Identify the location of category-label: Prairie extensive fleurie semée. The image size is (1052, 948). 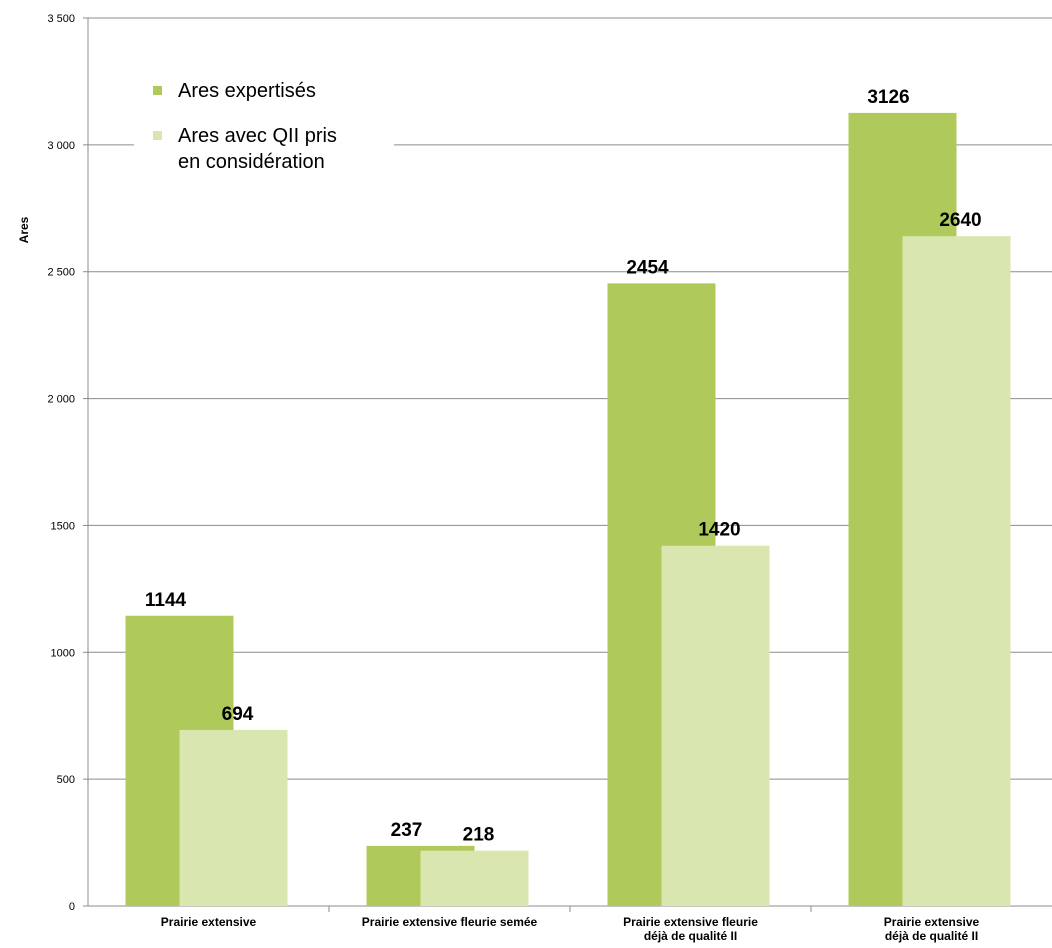
(450, 922).